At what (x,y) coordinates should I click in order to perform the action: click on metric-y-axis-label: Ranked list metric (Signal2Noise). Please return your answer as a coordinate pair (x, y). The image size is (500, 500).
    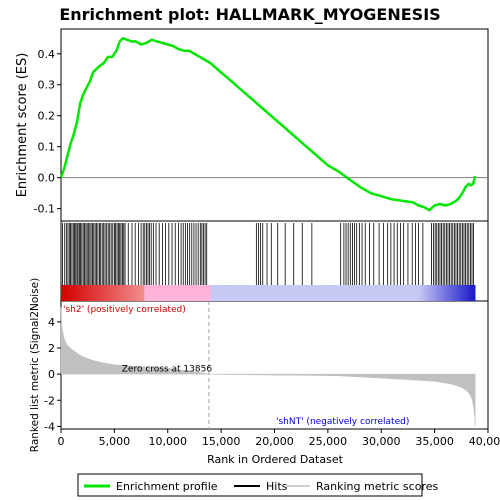
    Looking at the image, I should click on (35, 365).